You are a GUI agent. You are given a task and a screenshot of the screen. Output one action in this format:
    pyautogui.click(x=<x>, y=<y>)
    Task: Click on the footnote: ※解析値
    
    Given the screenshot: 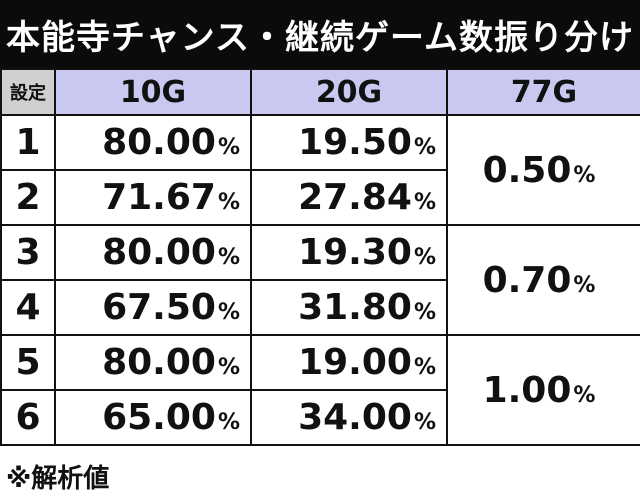 What is the action you would take?
    pyautogui.click(x=58, y=479)
    